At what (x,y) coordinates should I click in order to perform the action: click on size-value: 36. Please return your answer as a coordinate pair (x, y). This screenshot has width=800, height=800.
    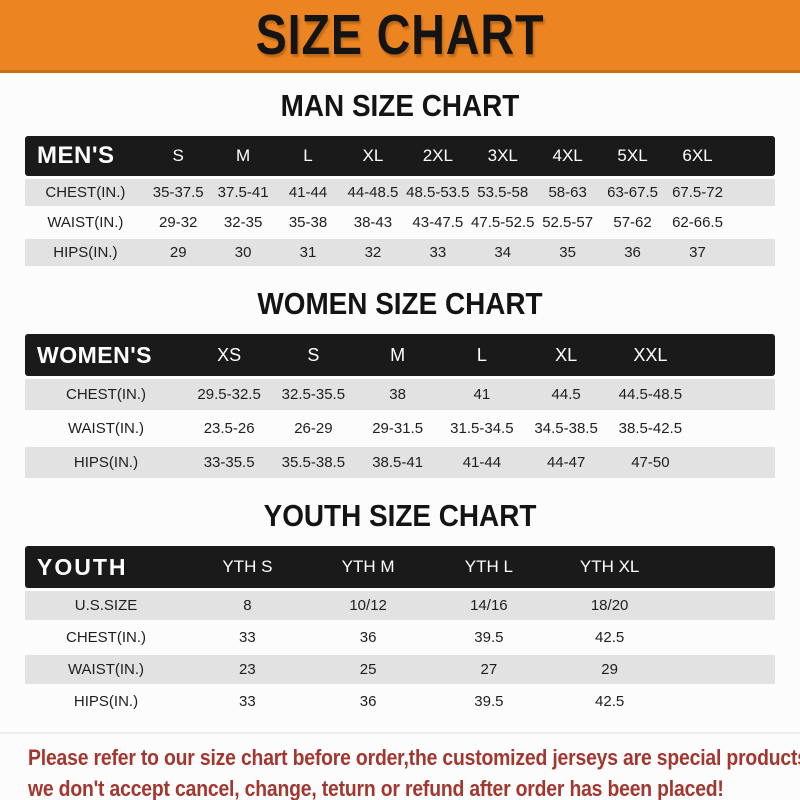
    Looking at the image, I should click on (368, 637).